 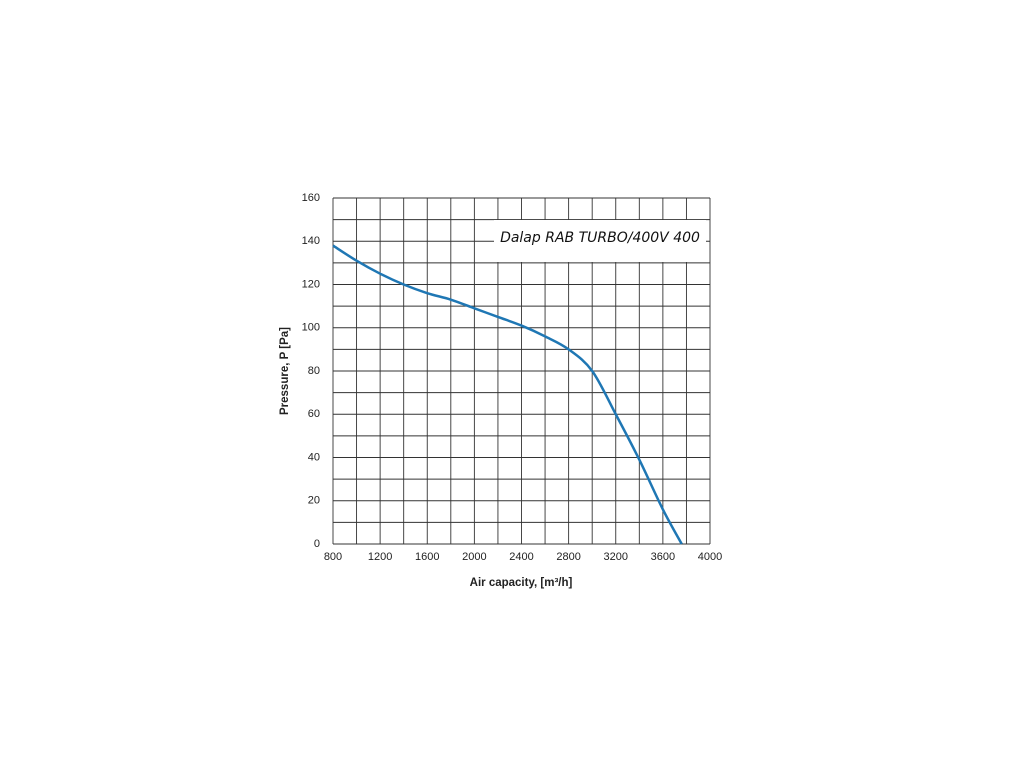 What do you see at coordinates (311, 241) in the screenshot?
I see `y-tick-label: 140` at bounding box center [311, 241].